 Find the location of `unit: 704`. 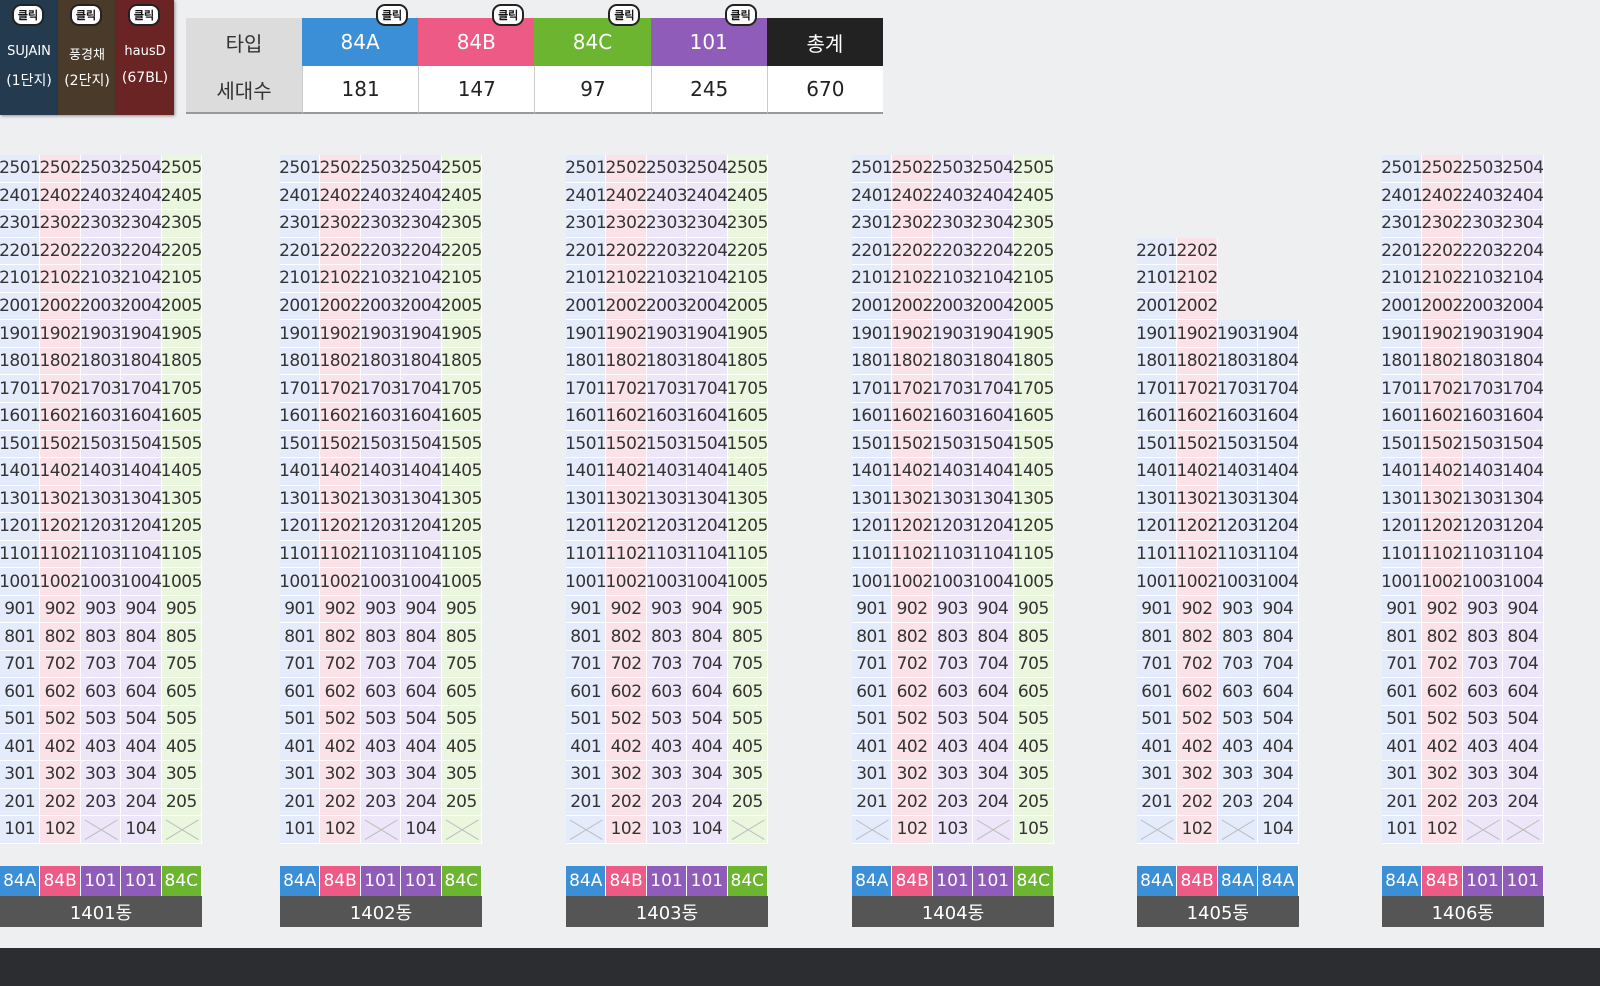

unit: 704 is located at coordinates (141, 664).